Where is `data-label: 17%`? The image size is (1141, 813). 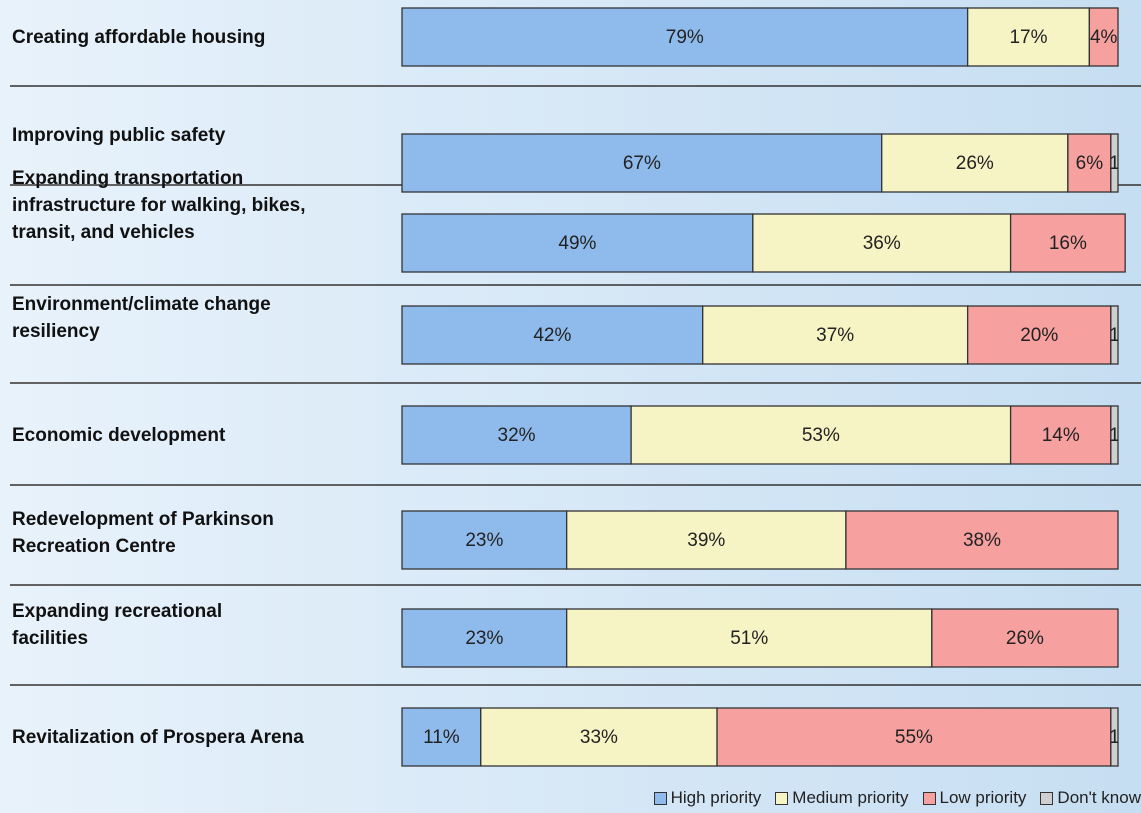
data-label: 17% is located at coordinates (1028, 37).